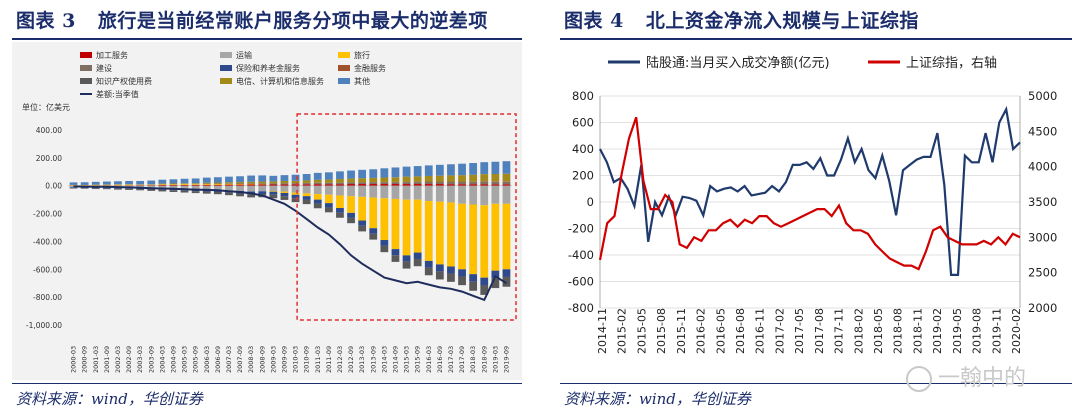 The width and height of the screenshot is (1080, 420). What do you see at coordinates (384, 359) in the screenshot?
I see `x-tick-label: 2014-03` at bounding box center [384, 359].